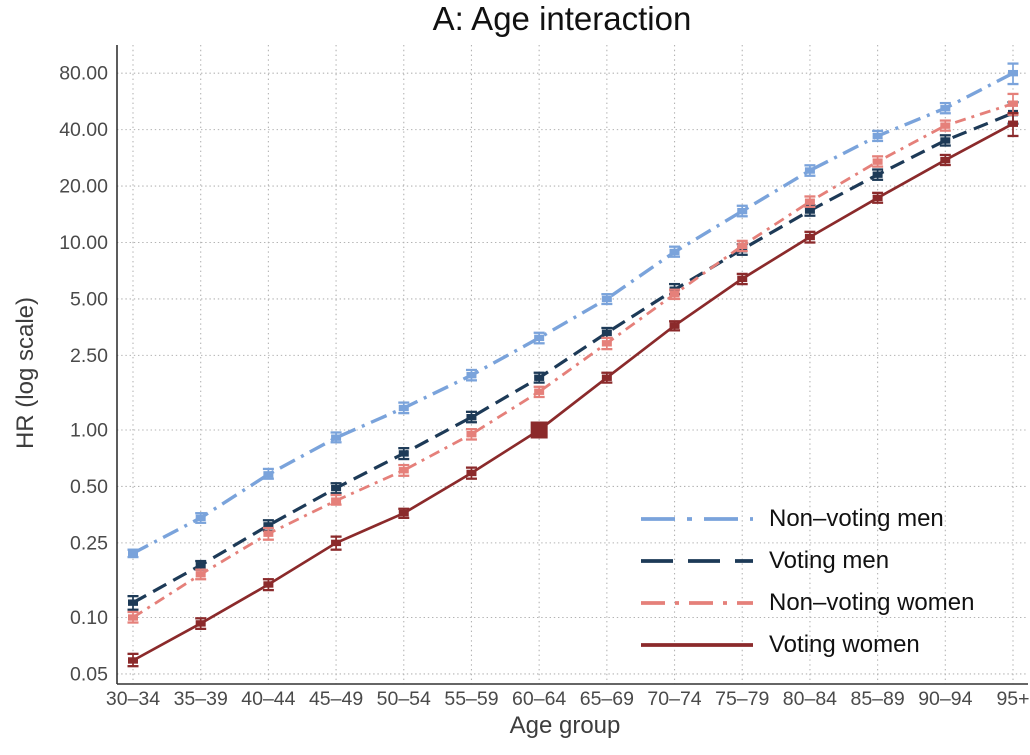 This screenshot has height=755, width=1030. I want to click on y-tick-label: 1.00, so click(89, 431).